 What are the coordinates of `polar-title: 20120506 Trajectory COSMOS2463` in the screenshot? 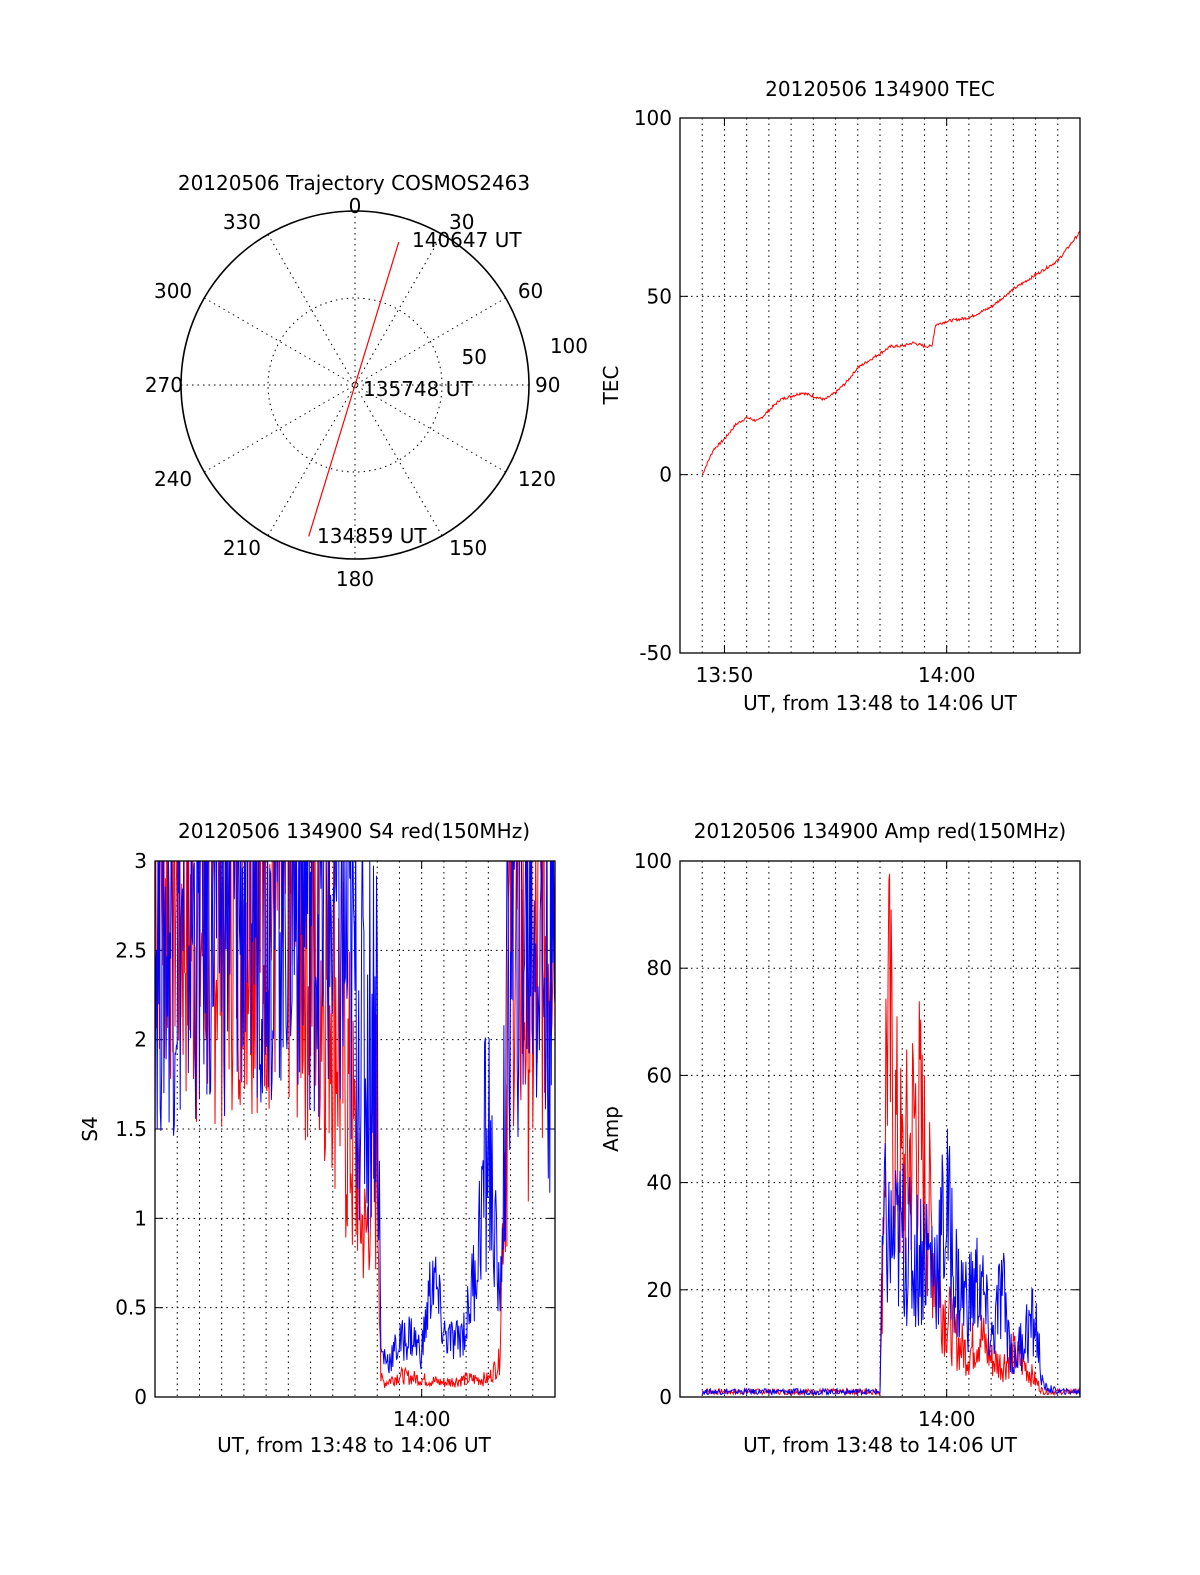 It's located at (354, 183).